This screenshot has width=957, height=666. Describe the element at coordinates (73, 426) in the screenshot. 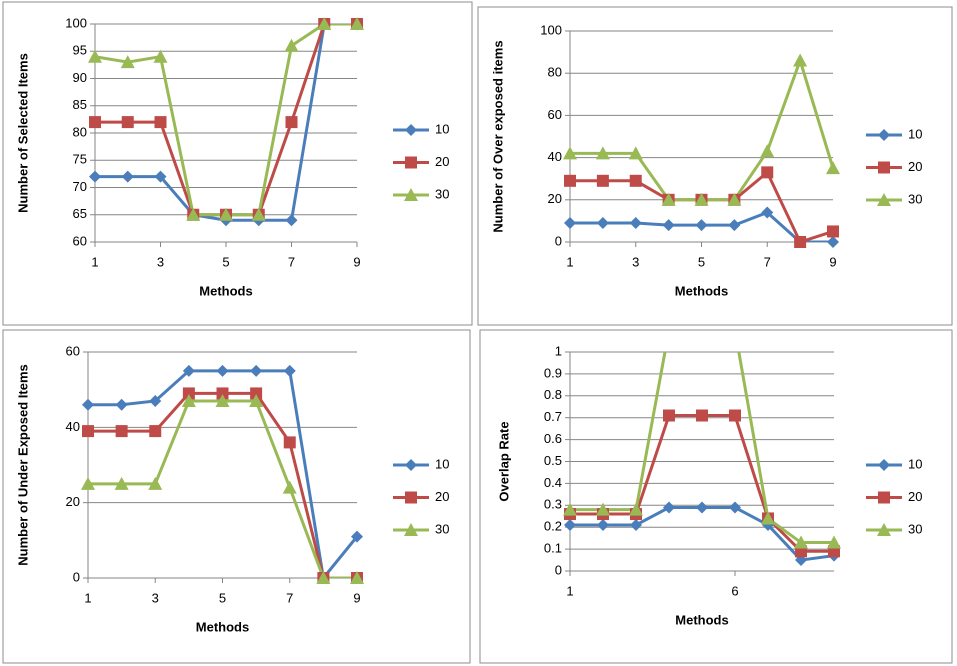

I see `y-tick-label: 40` at that location.